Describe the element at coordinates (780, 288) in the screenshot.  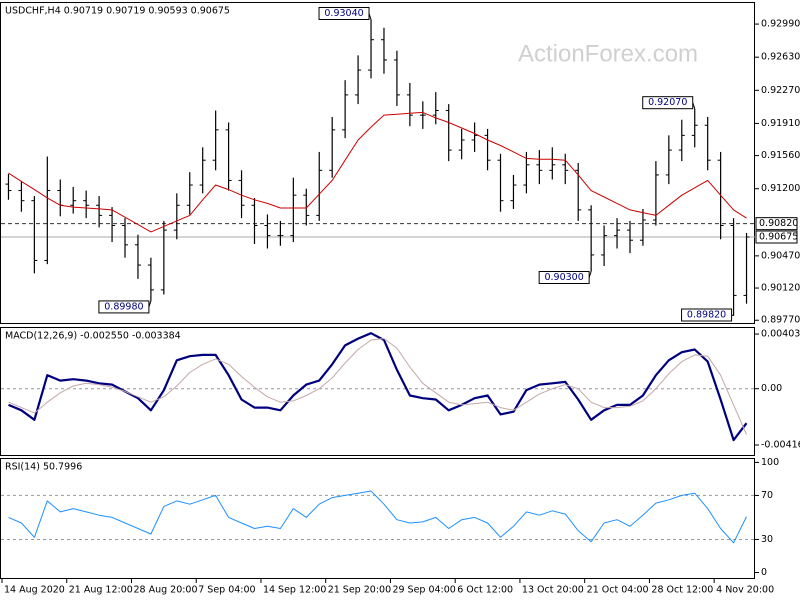
I see `y-tick-label: 0.90120` at that location.